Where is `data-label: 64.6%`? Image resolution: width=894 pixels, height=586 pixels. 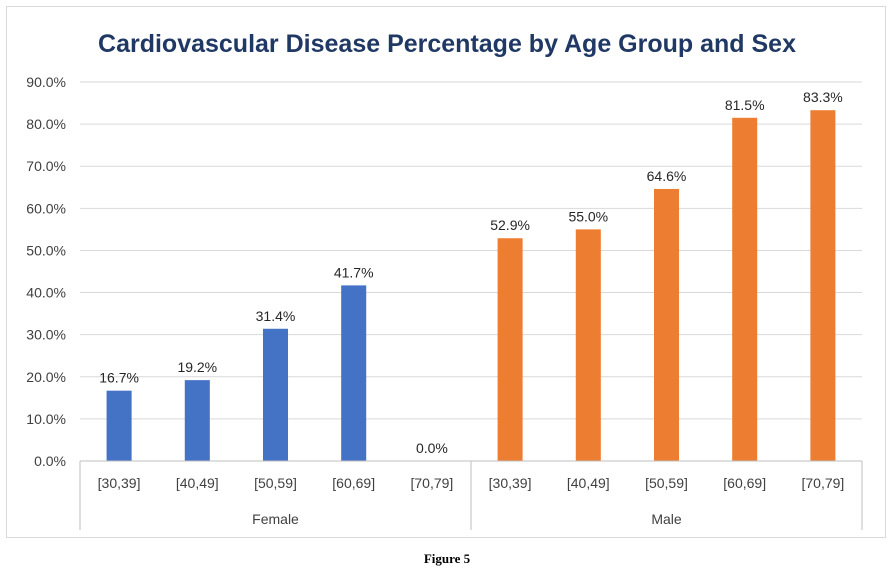
data-label: 64.6% is located at coordinates (667, 176).